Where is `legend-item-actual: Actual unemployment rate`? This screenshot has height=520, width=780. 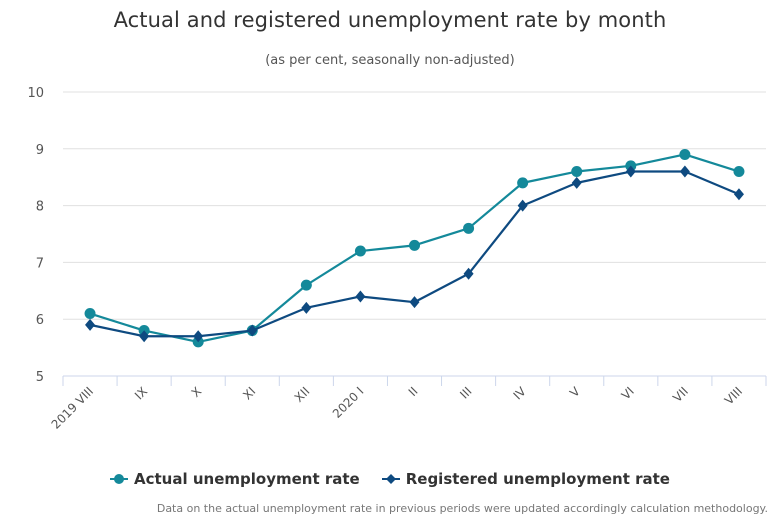
legend-item-actual: Actual unemployment rate is located at coordinates (235, 479).